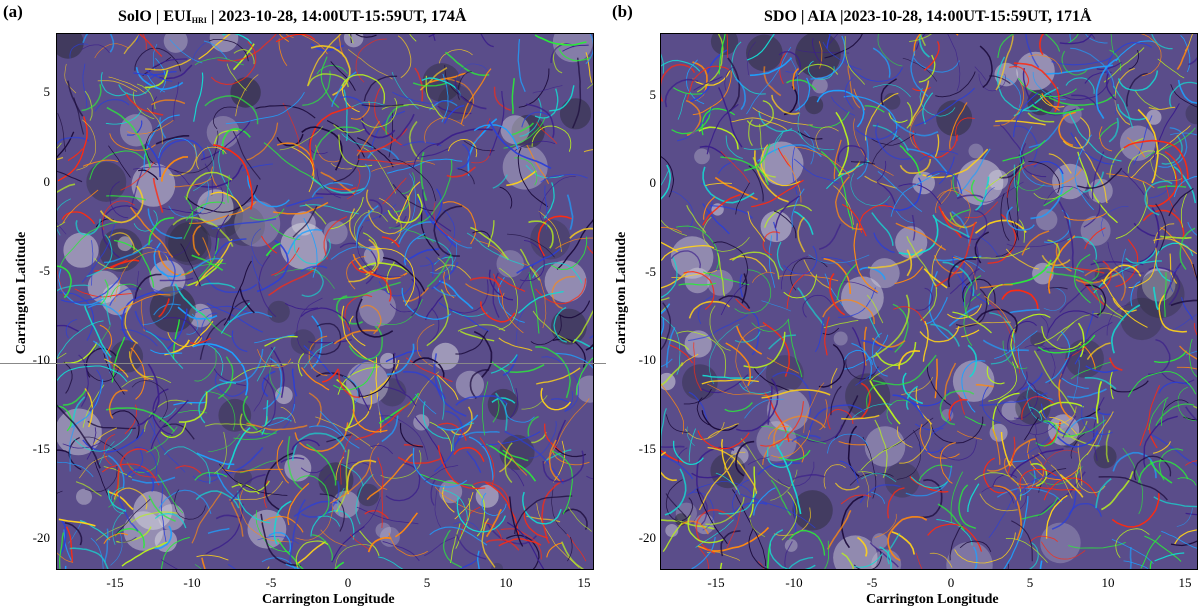 The width and height of the screenshot is (1200, 612). What do you see at coordinates (1108, 582) in the screenshot?
I see `panel-b-xtick: 10` at bounding box center [1108, 582].